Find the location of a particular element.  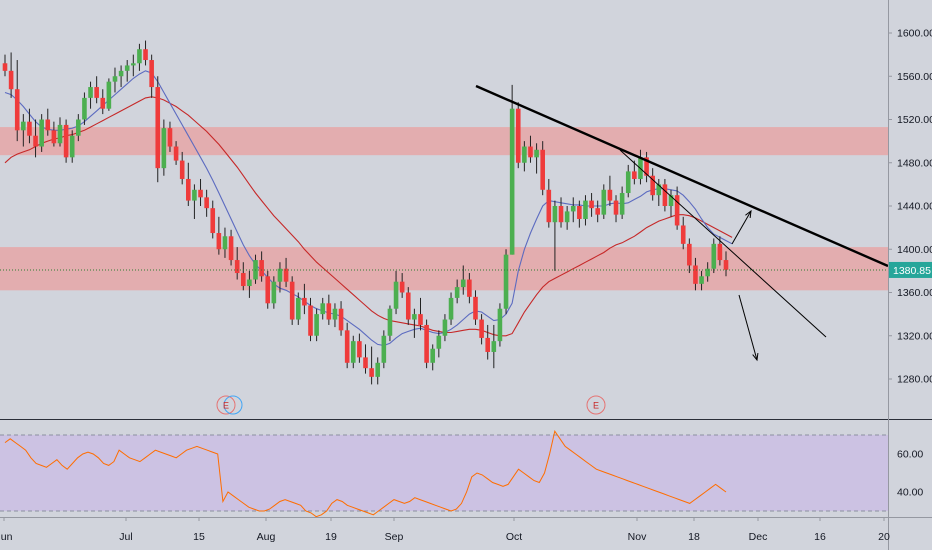

up-arrow-head is located at coordinates (748, 214).